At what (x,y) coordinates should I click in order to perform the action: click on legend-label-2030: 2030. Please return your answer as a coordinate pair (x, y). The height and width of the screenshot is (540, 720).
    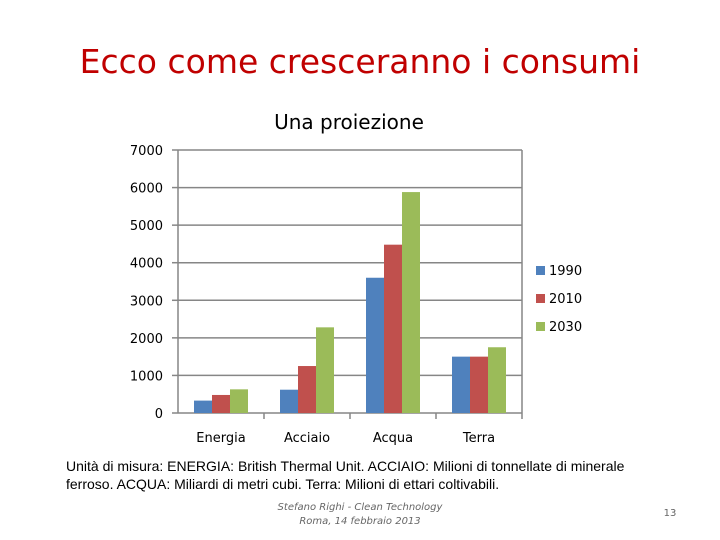
    Looking at the image, I should click on (565, 327).